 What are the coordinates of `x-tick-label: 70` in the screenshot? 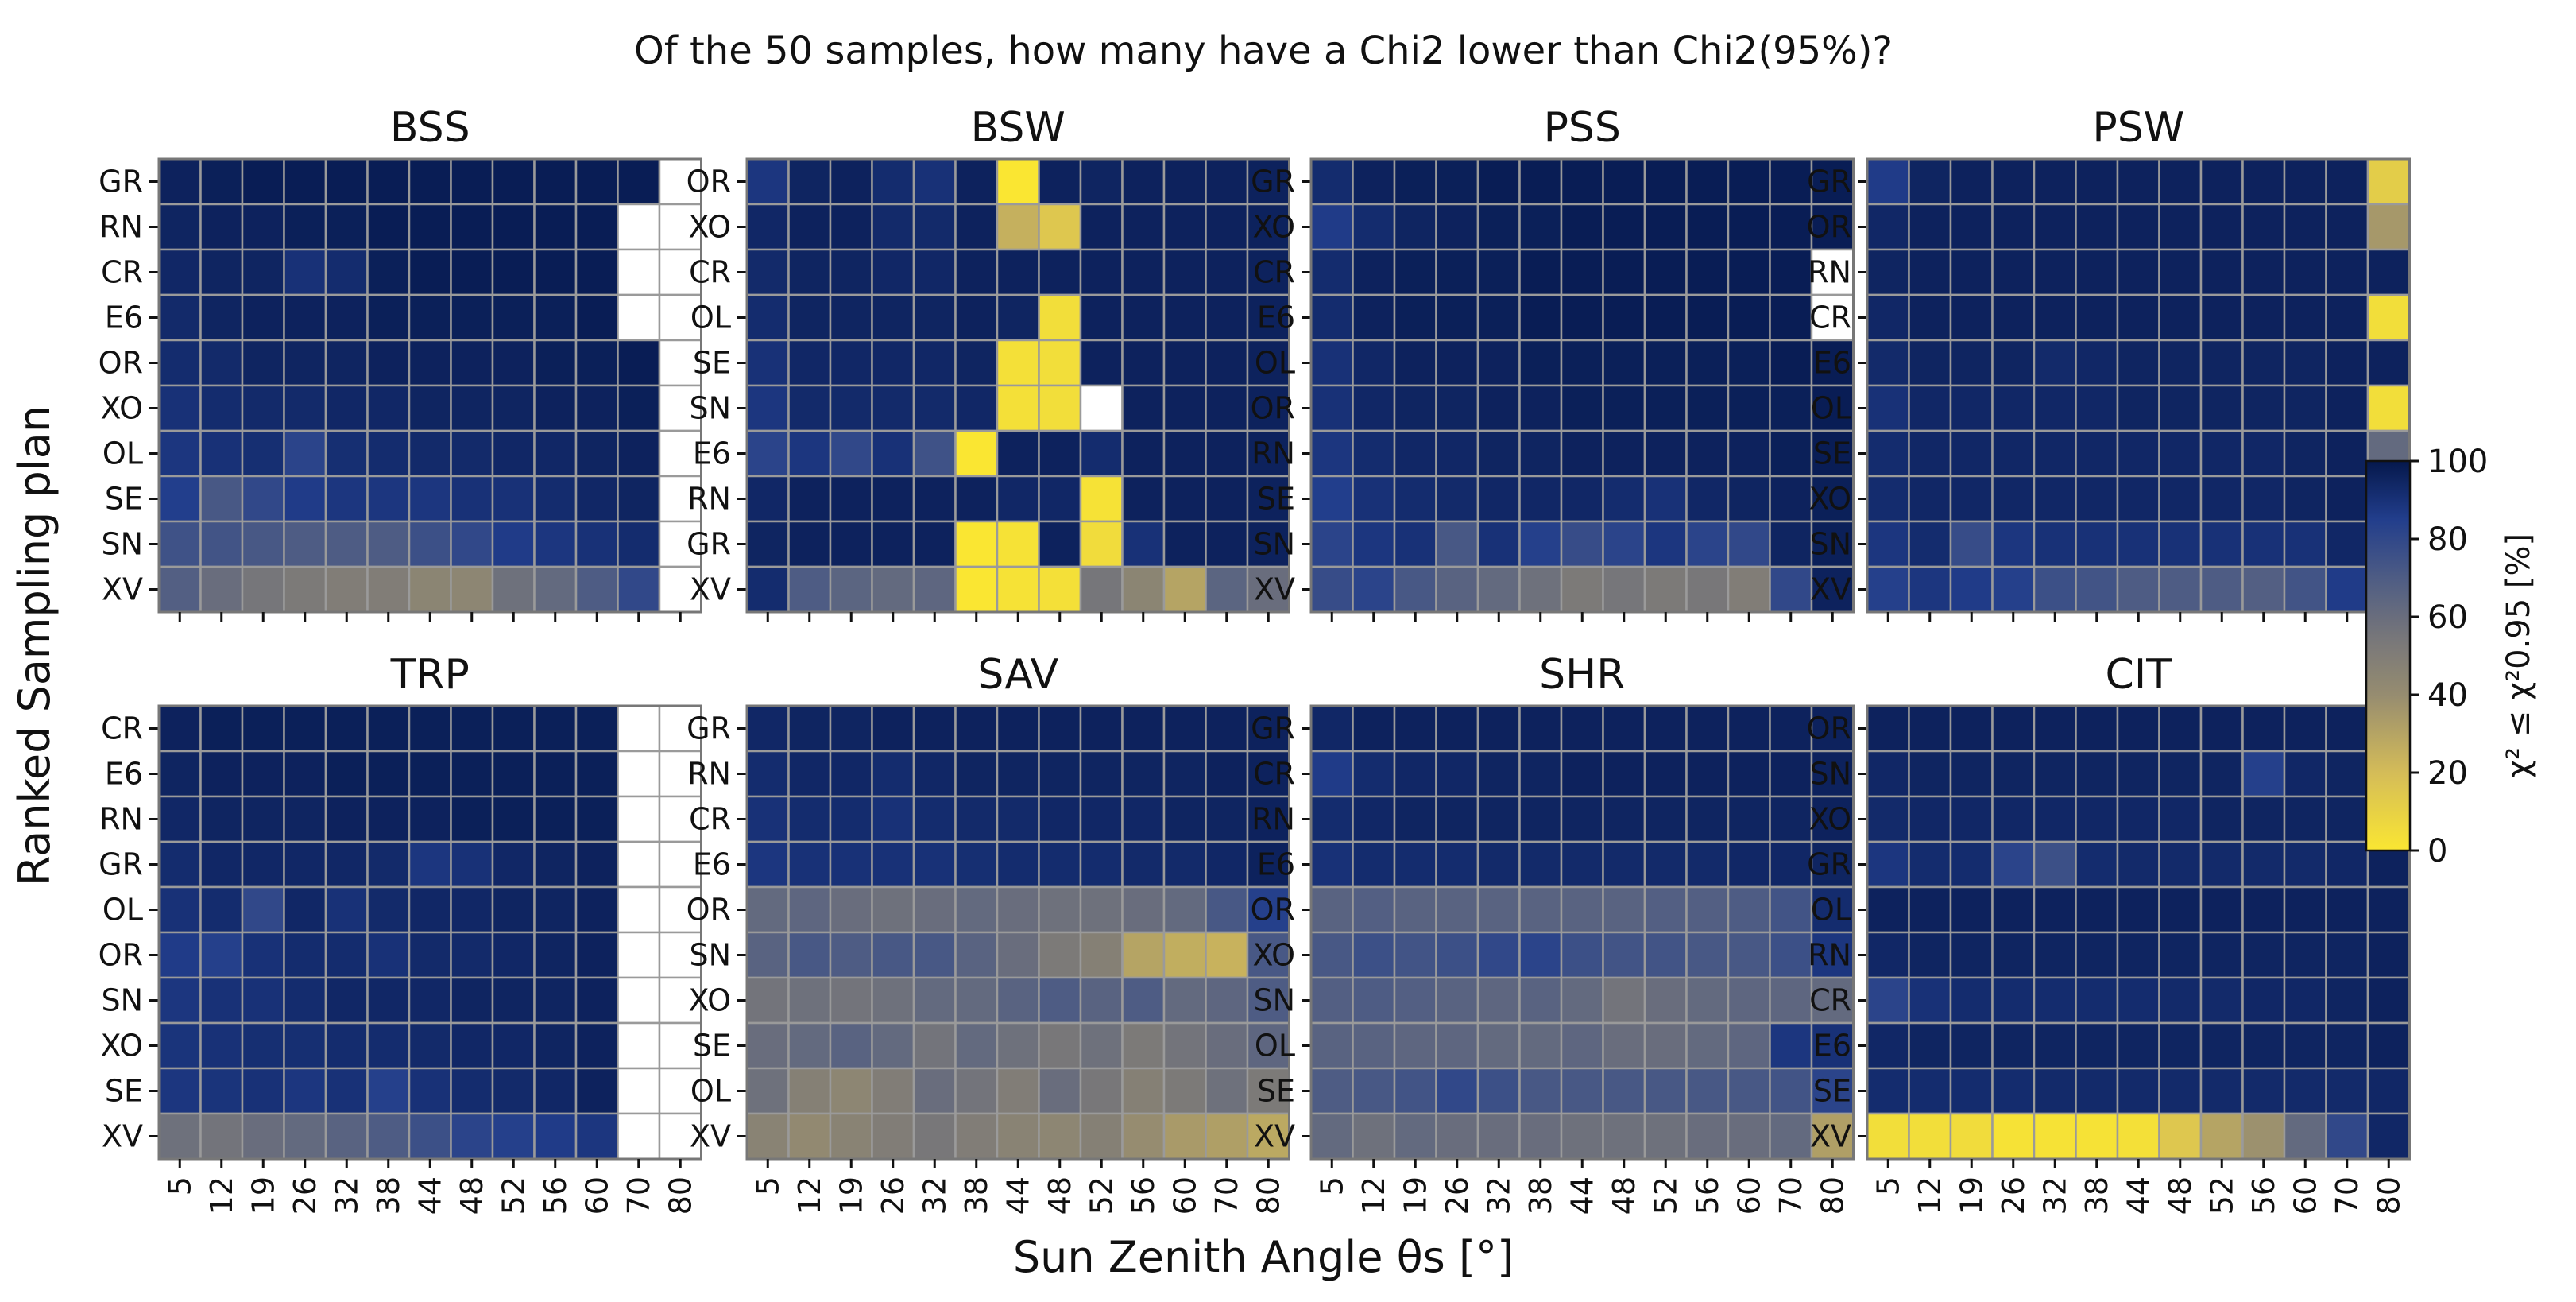 It's located at (1790, 1195).